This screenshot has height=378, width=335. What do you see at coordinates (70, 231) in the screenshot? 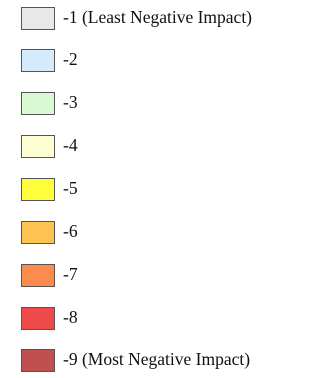
I see `legend-label-6: -6` at bounding box center [70, 231].